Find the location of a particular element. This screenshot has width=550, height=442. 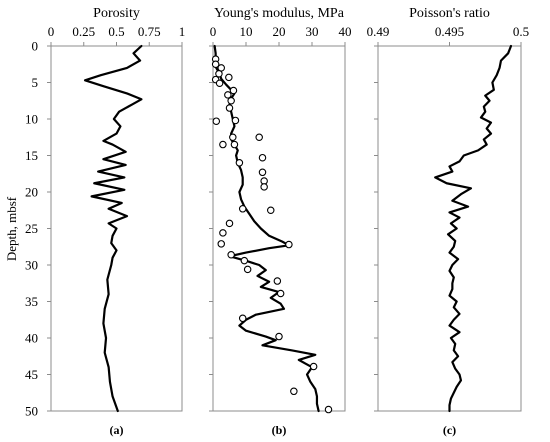

panel-label: (b) is located at coordinates (279, 430).